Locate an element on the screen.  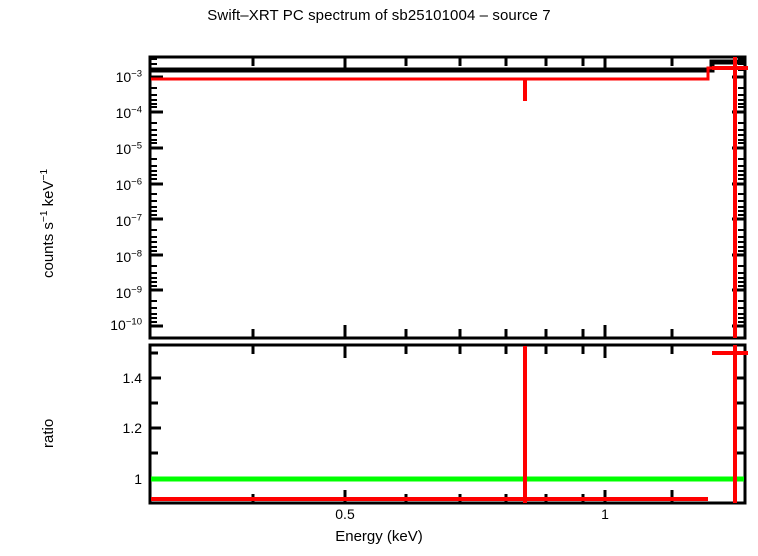
ytick-label-spectrum-7: 10⁻¹⁰ is located at coordinates (126, 324).